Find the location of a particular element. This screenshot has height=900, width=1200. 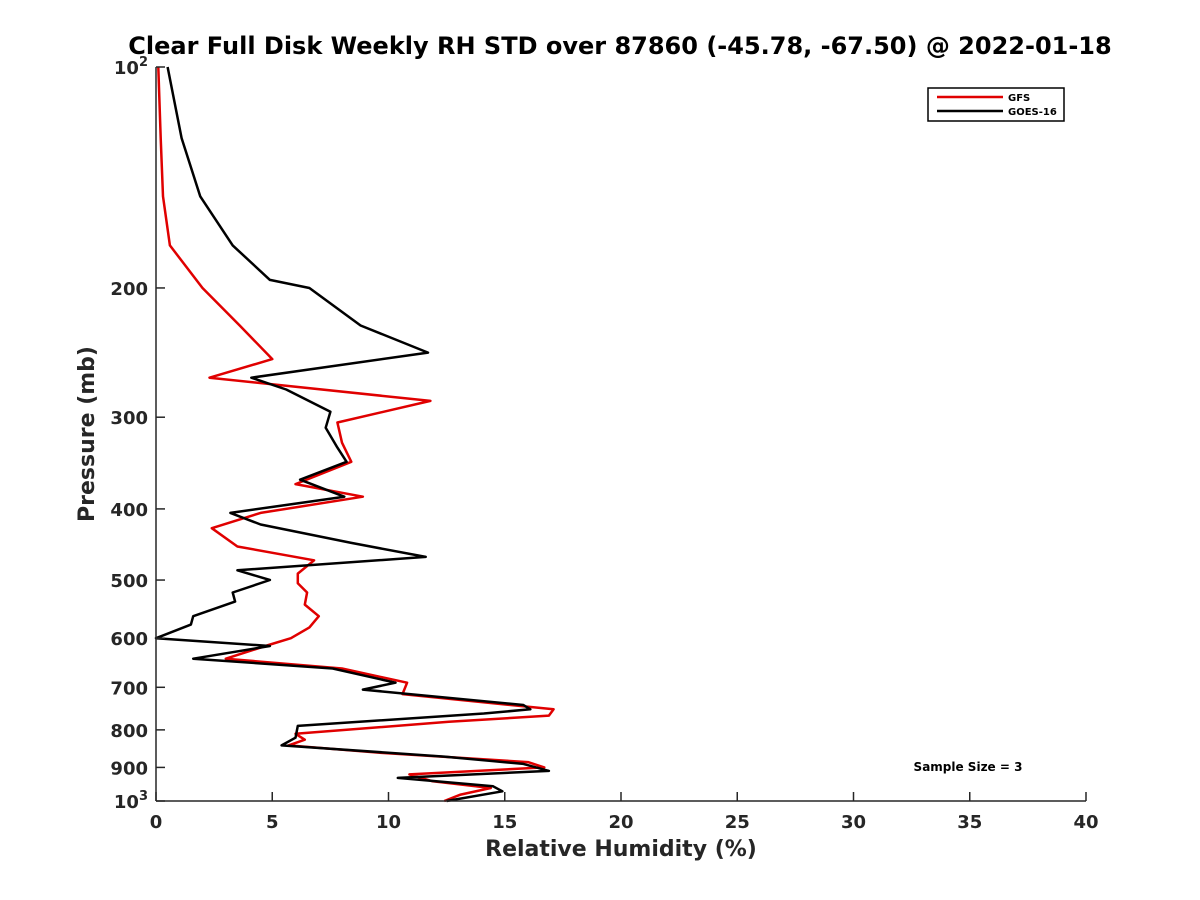

x-tick-label: 15 is located at coordinates (504, 822).